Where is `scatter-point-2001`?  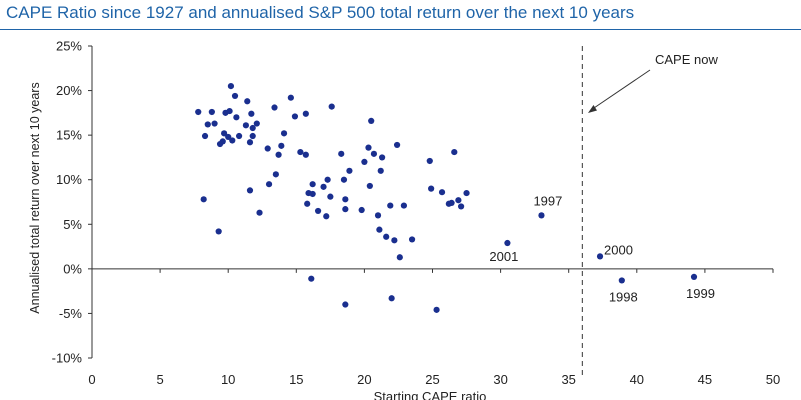
scatter-point-2001 is located at coordinates (507, 243).